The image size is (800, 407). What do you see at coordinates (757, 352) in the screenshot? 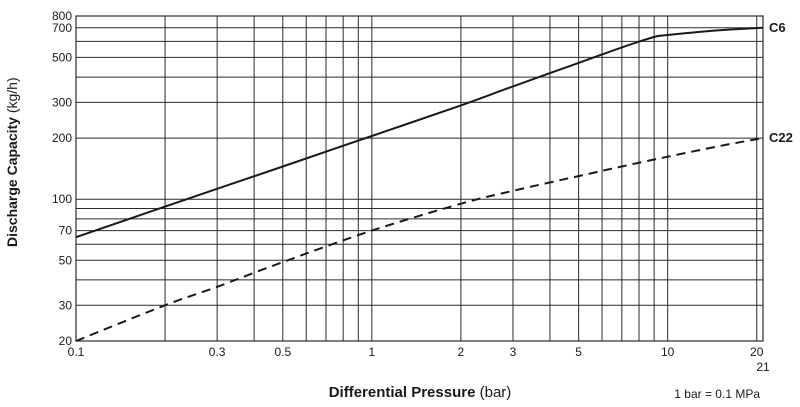
I see `x-tick-label: 20` at bounding box center [757, 352].